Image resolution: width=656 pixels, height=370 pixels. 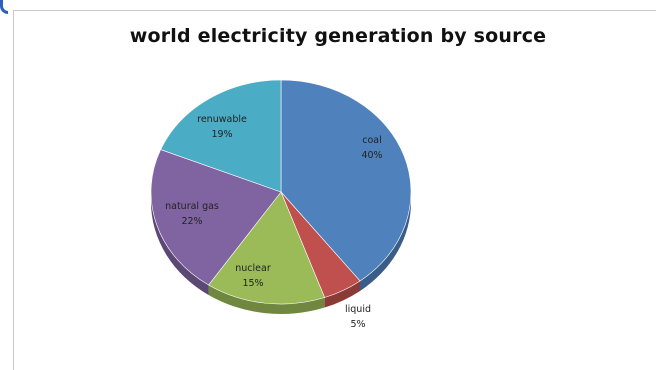 I want to click on slice-value-nuclear: 15%, so click(x=252, y=283).